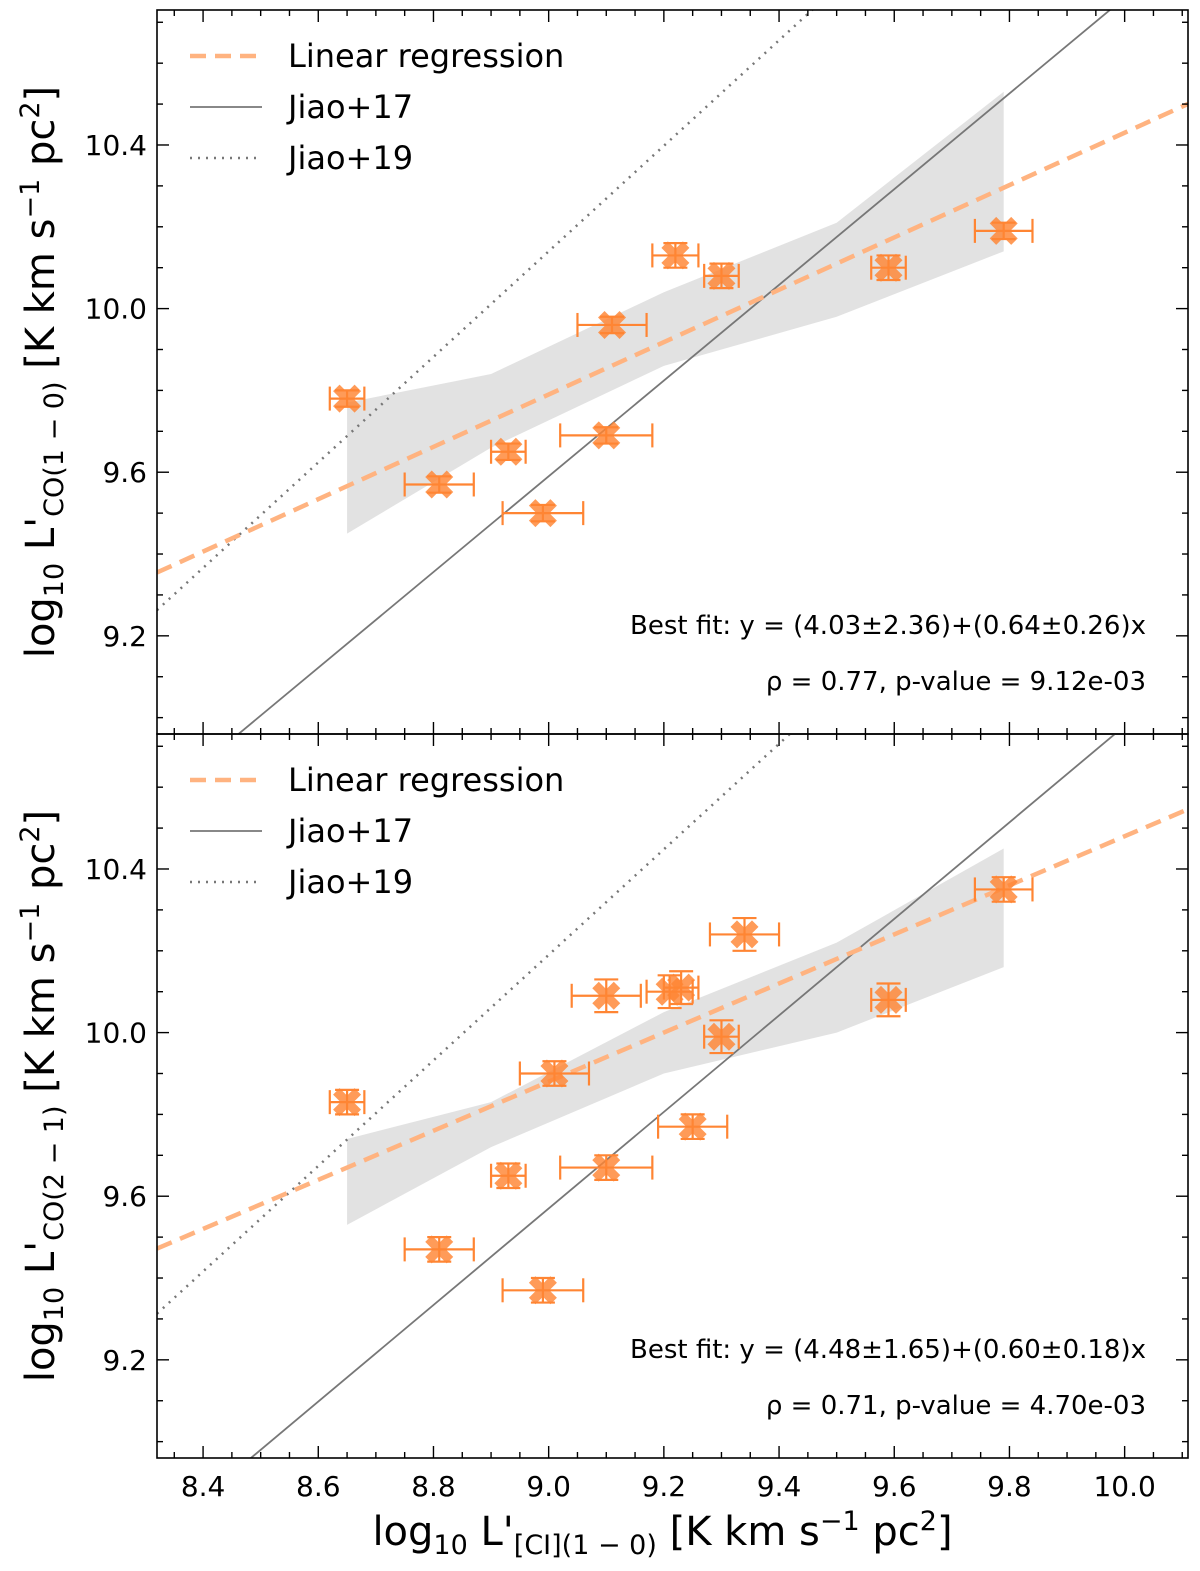 Image resolution: width=1200 pixels, height=1571 pixels. Describe the element at coordinates (956, 1406) in the screenshot. I see `correlation-annotation: ρ = 0.71, p-value = 4.70e-03` at that location.